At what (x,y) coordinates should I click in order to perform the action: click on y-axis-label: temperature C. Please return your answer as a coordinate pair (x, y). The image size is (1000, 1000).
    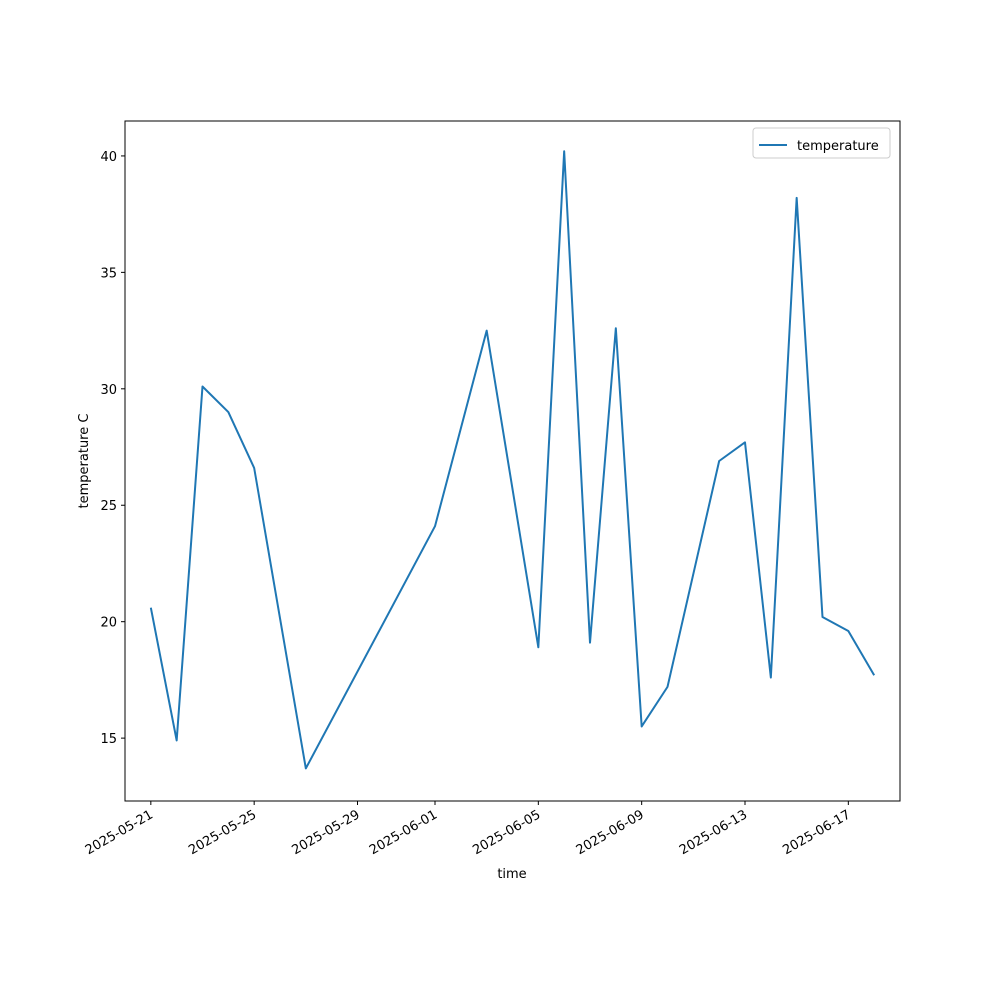
    Looking at the image, I should click on (84, 461).